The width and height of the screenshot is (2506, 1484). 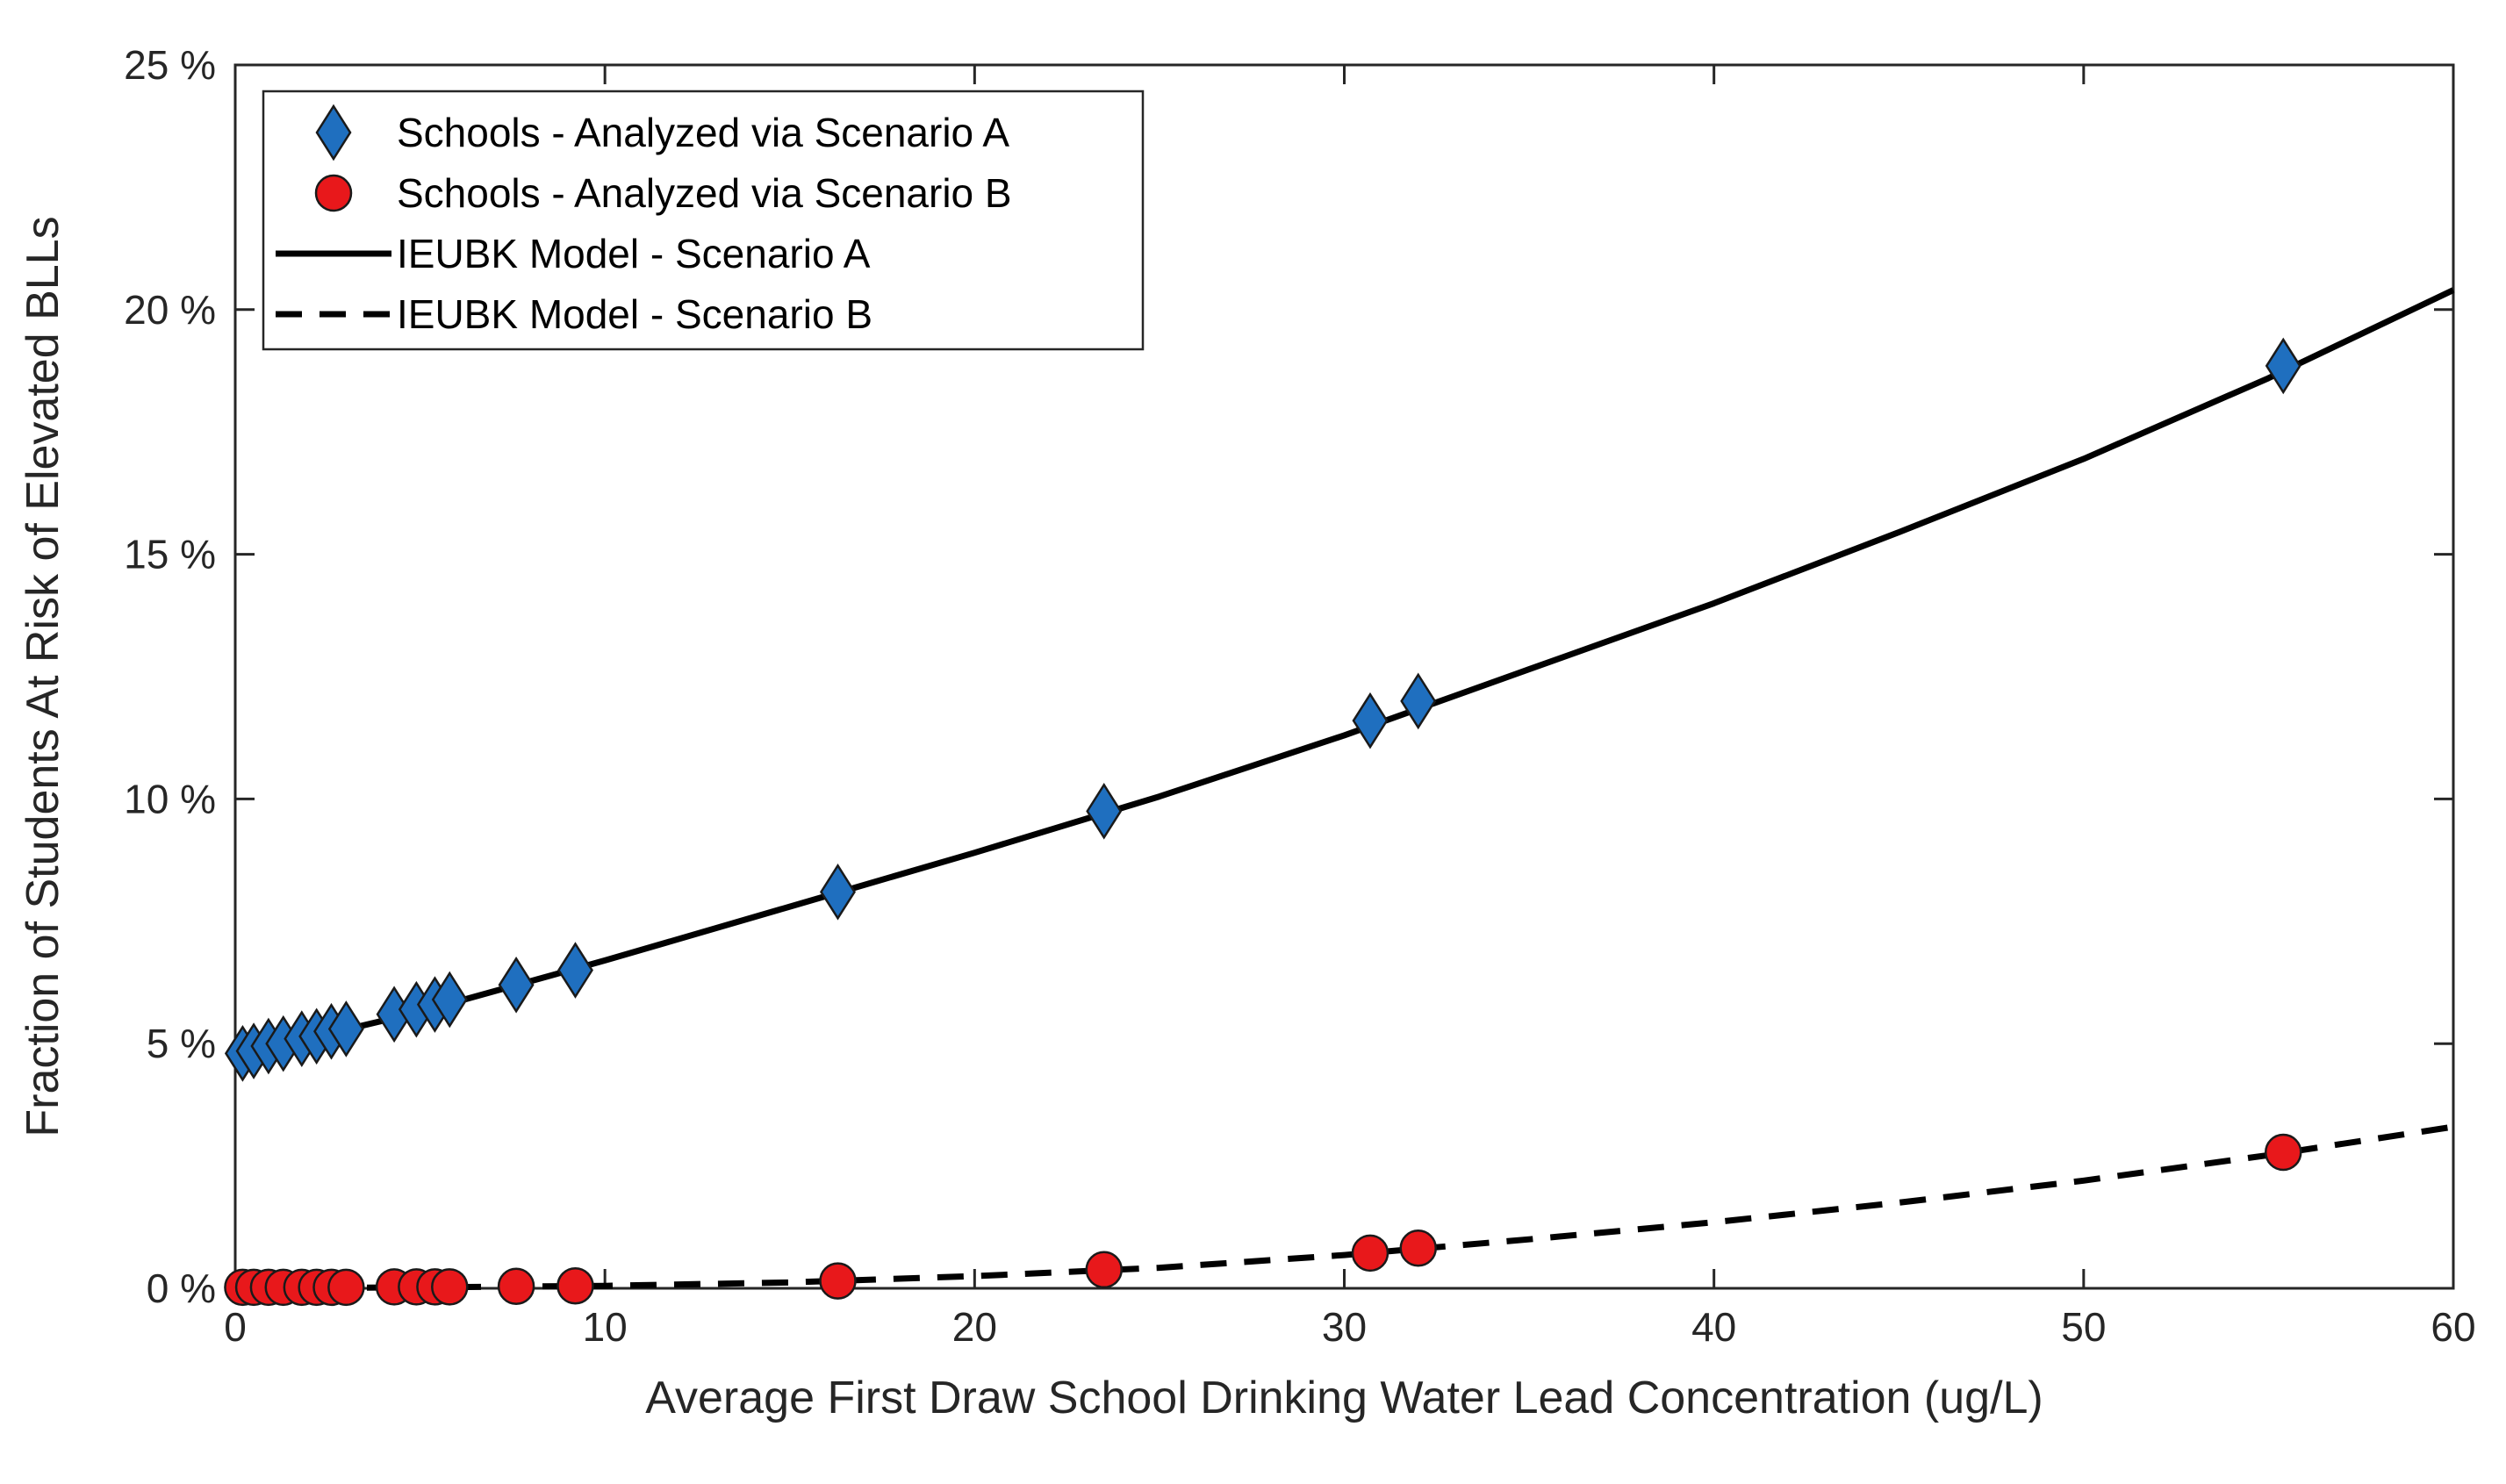 What do you see at coordinates (235, 1327) in the screenshot?
I see `x-tick-label: 0` at bounding box center [235, 1327].